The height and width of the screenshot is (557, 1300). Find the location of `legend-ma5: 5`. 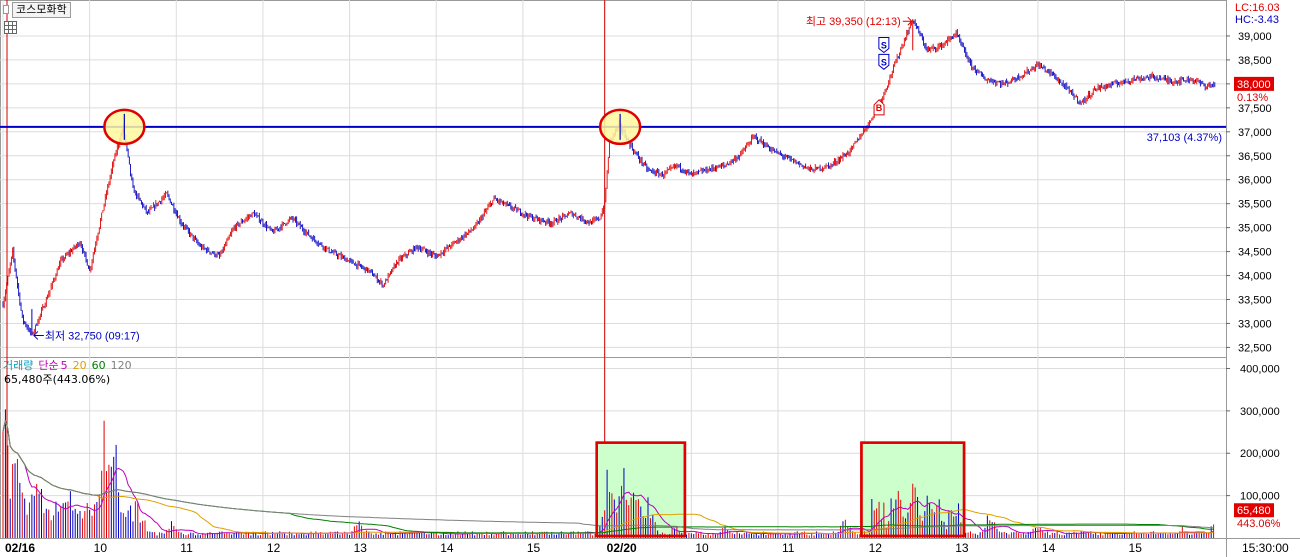

legend-ma5: 5 is located at coordinates (64, 365).